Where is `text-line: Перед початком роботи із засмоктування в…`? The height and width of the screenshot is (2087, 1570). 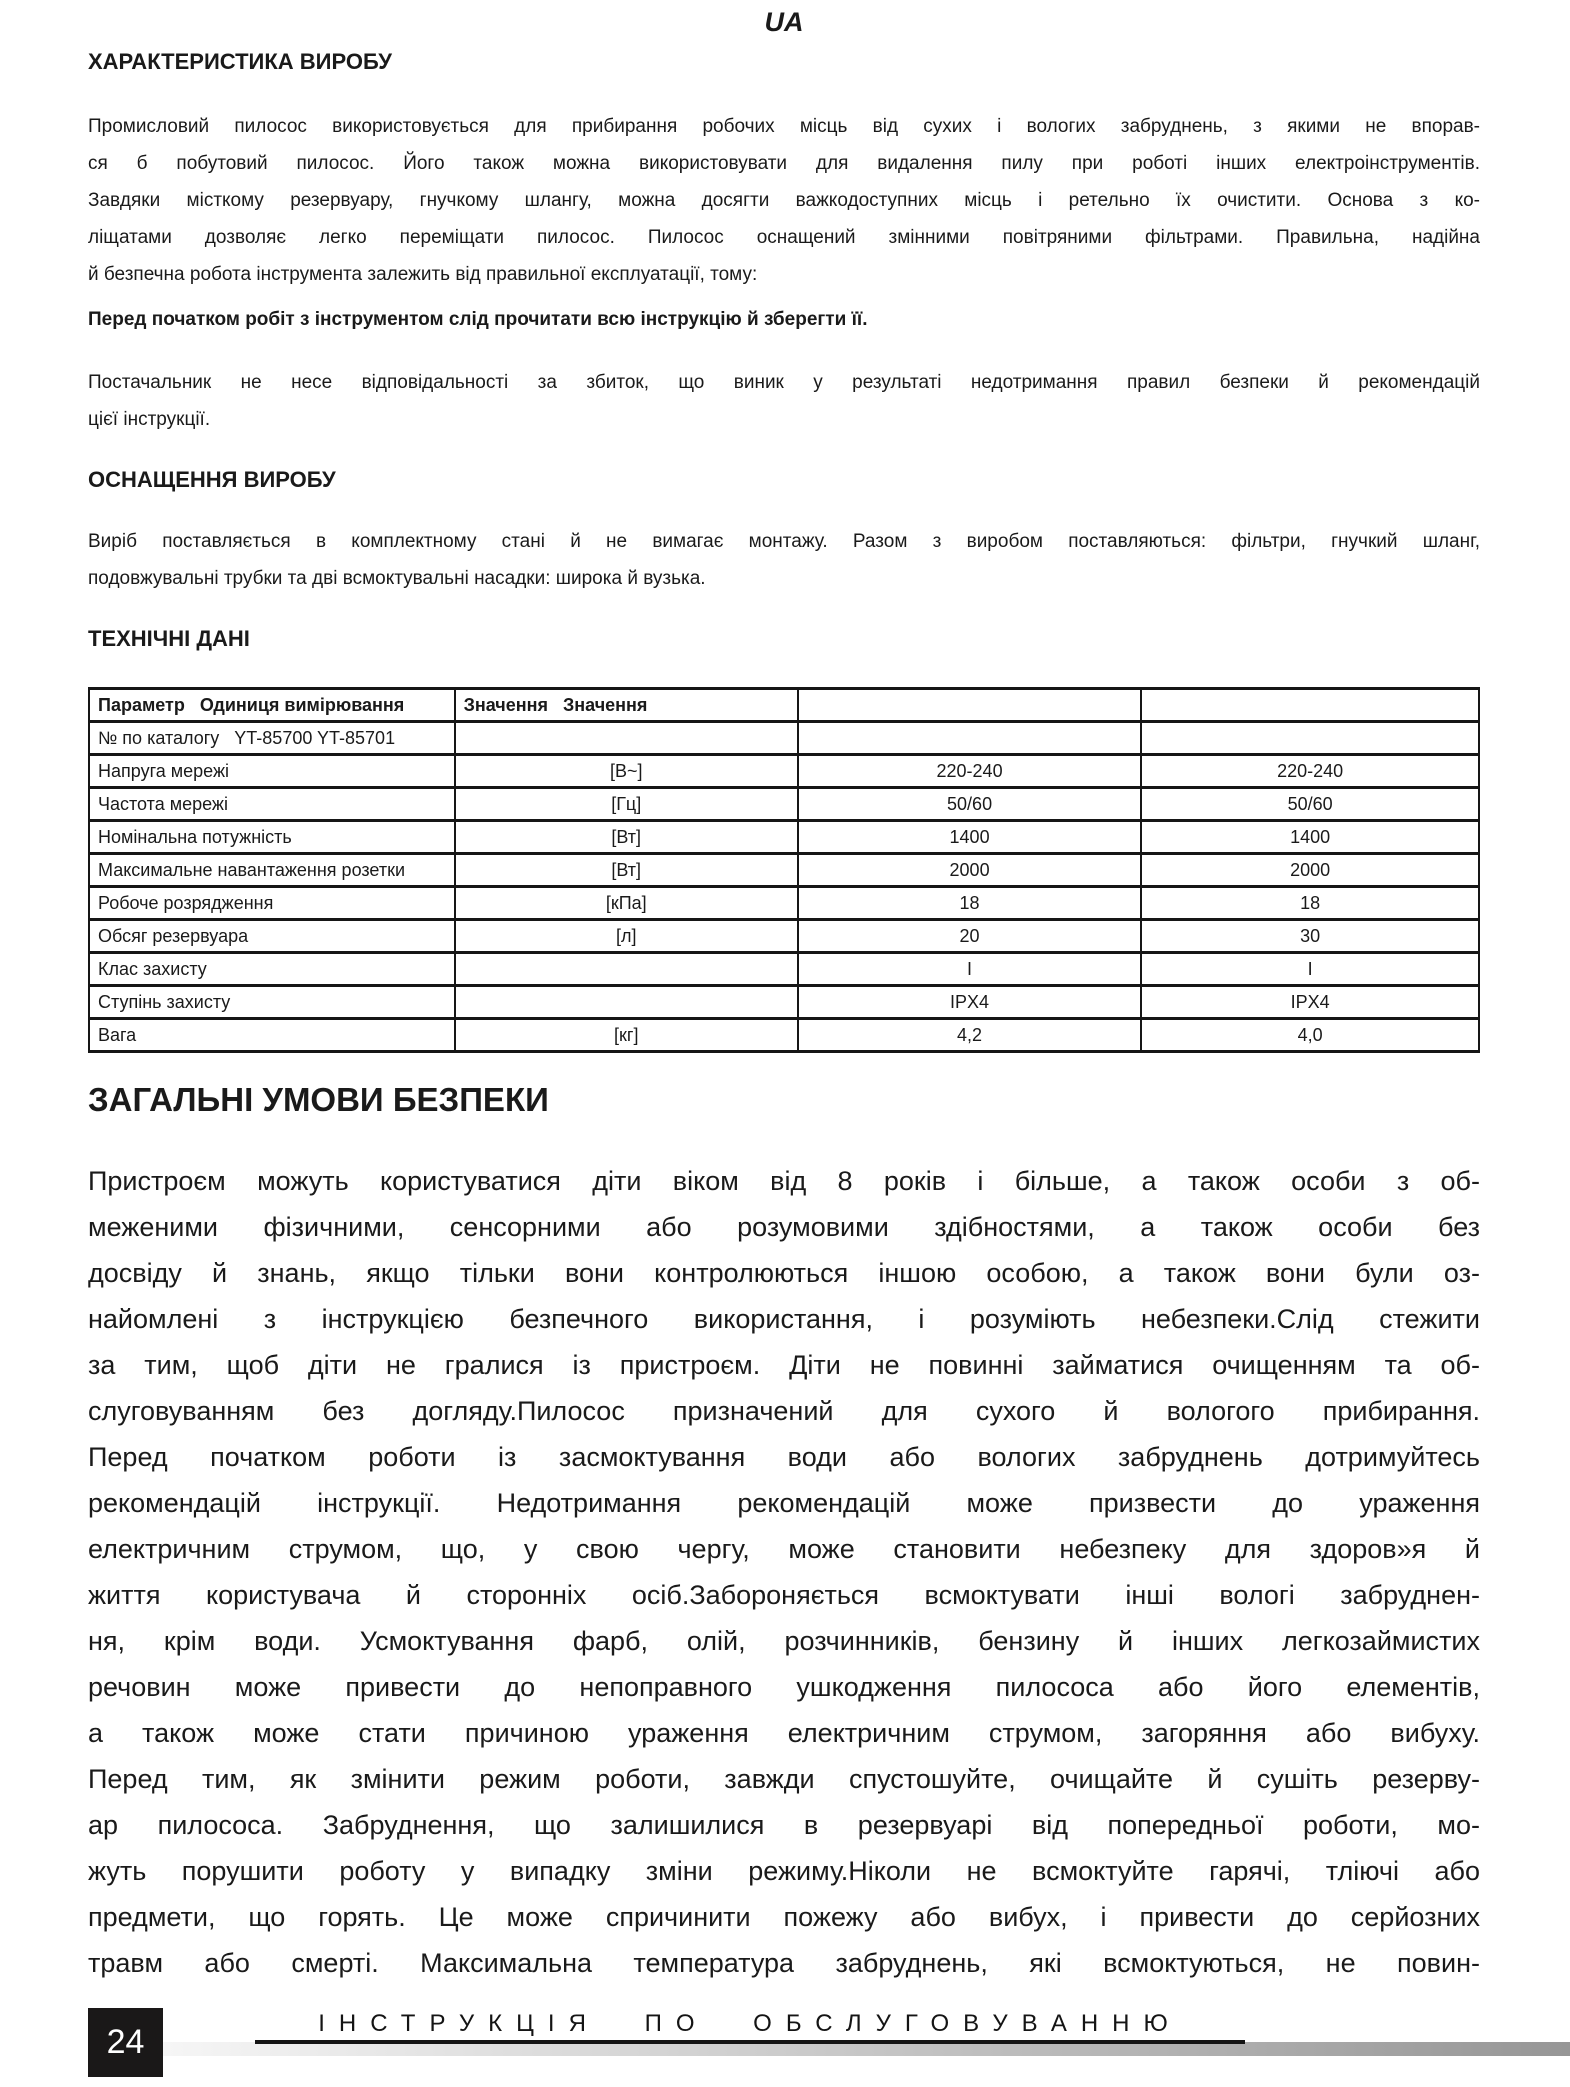 text-line: Перед початком роботи із засмоктування в… is located at coordinates (784, 1457).